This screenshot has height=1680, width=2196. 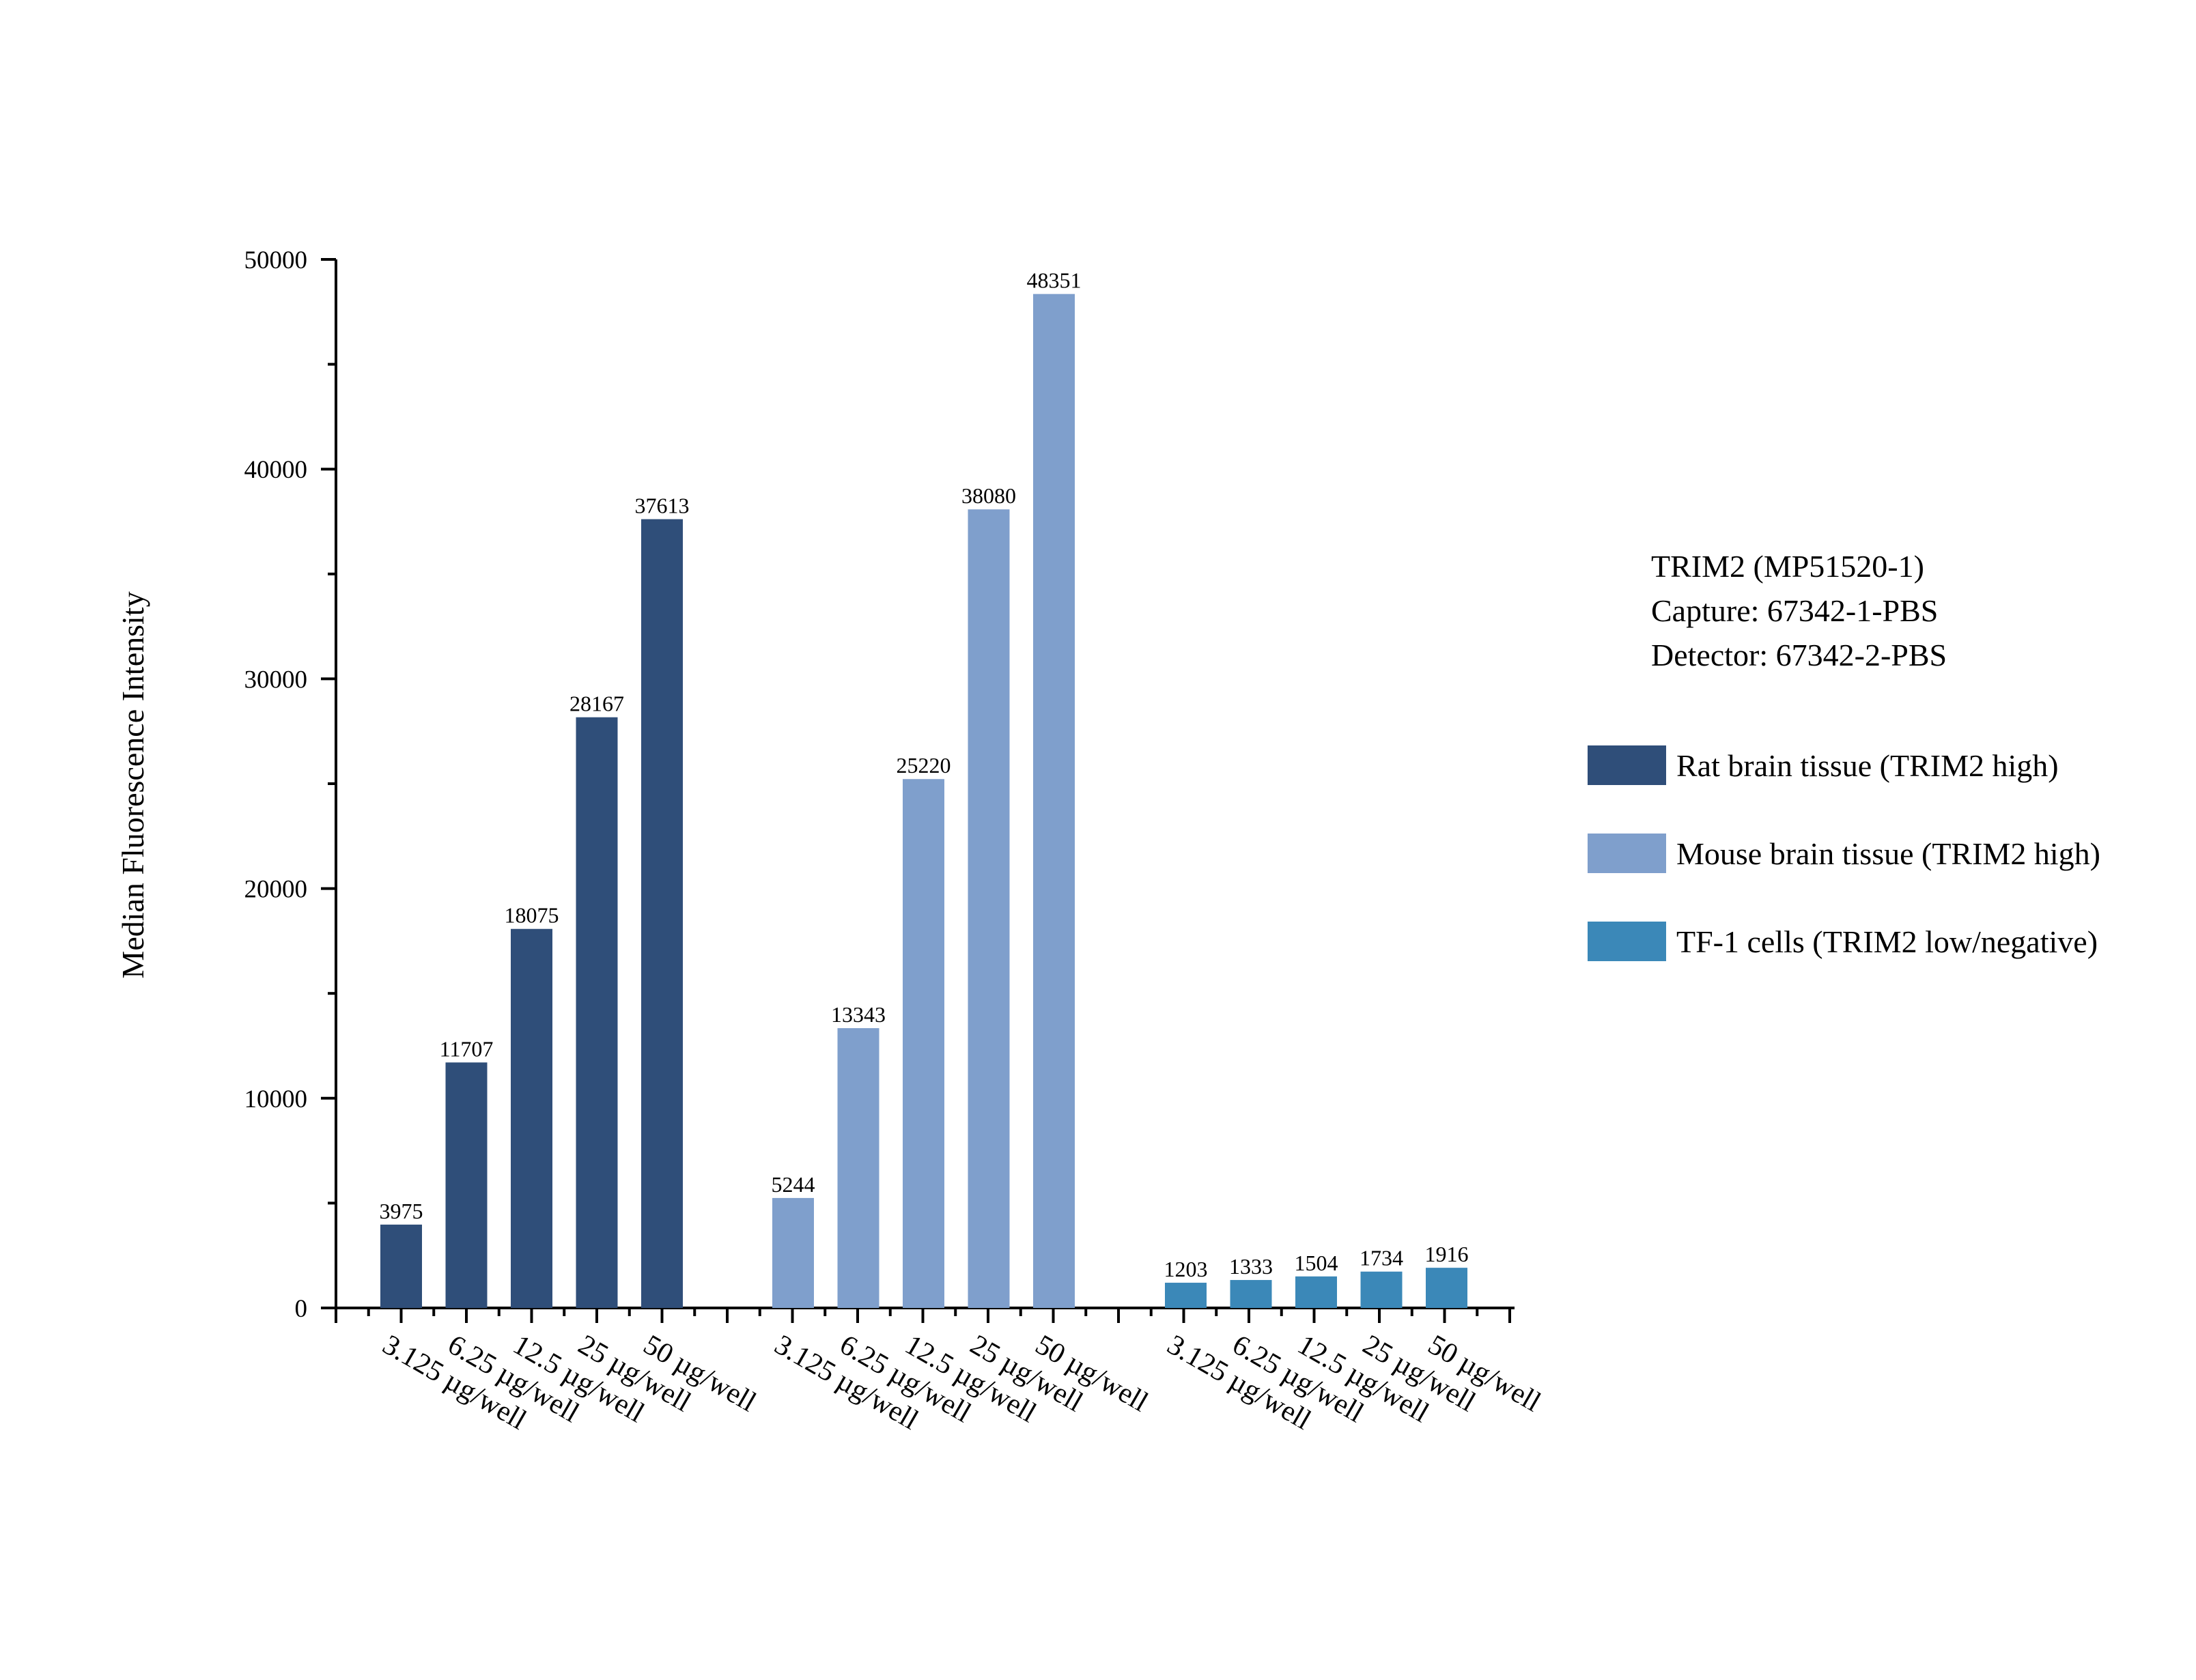 I want to click on y-tick-label: 10000, so click(x=276, y=1099).